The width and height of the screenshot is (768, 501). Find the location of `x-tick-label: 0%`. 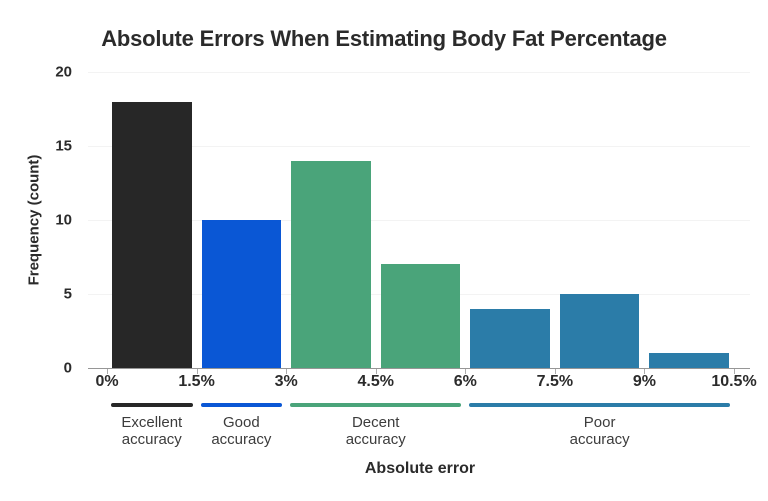

x-tick-label: 0% is located at coordinates (107, 381).